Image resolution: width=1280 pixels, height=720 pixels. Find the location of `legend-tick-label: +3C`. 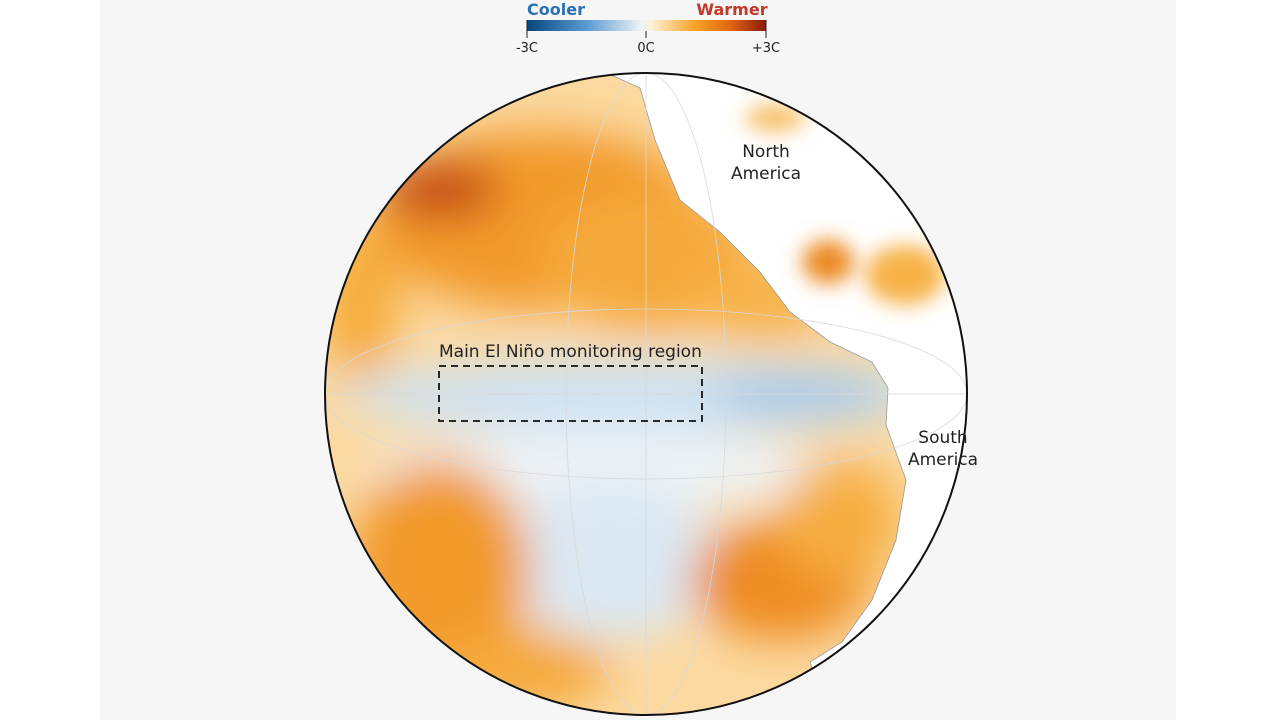

legend-tick-label: +3C is located at coordinates (766, 48).